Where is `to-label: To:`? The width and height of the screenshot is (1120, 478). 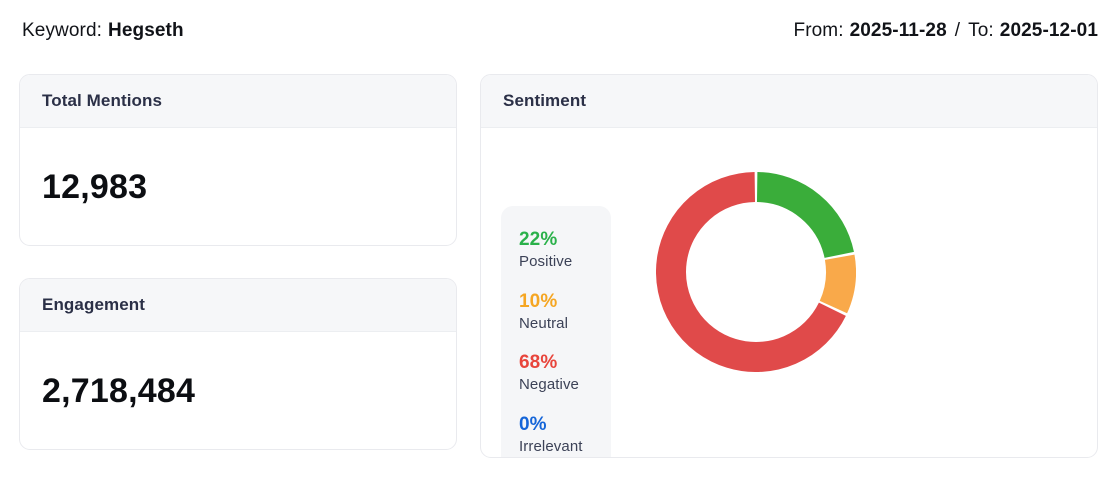
to-label: To: is located at coordinates (981, 30).